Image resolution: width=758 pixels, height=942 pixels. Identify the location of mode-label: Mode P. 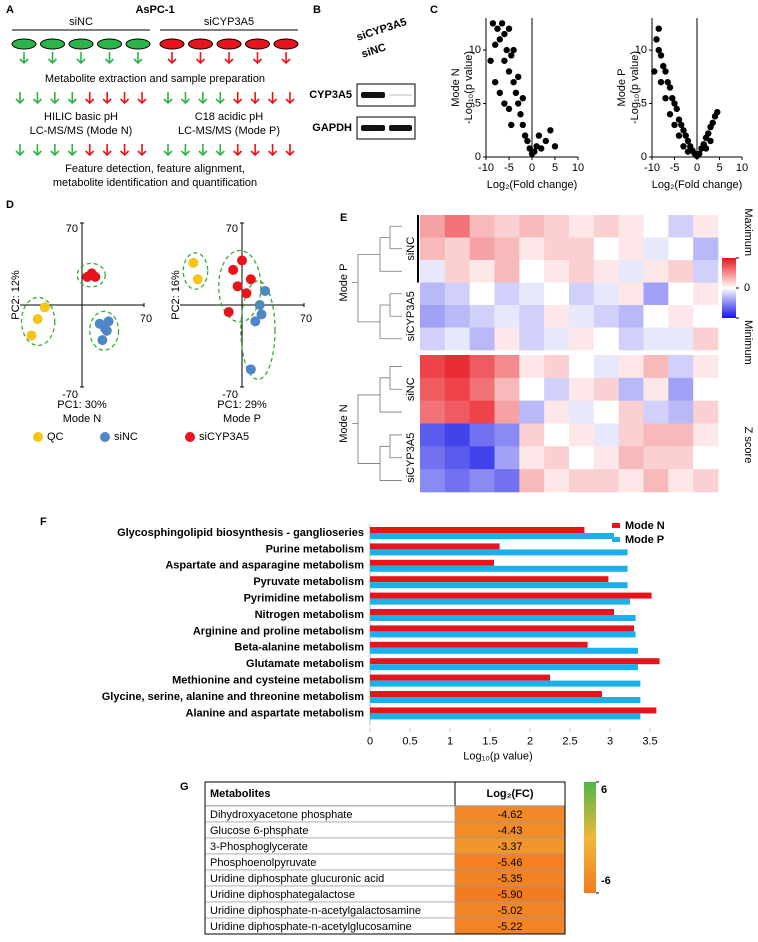
(242, 419).